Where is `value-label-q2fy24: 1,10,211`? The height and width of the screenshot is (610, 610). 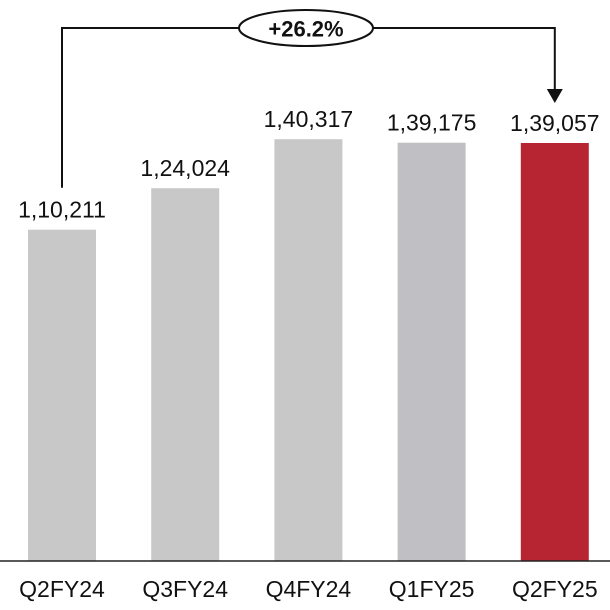 value-label-q2fy24: 1,10,211 is located at coordinates (62, 210).